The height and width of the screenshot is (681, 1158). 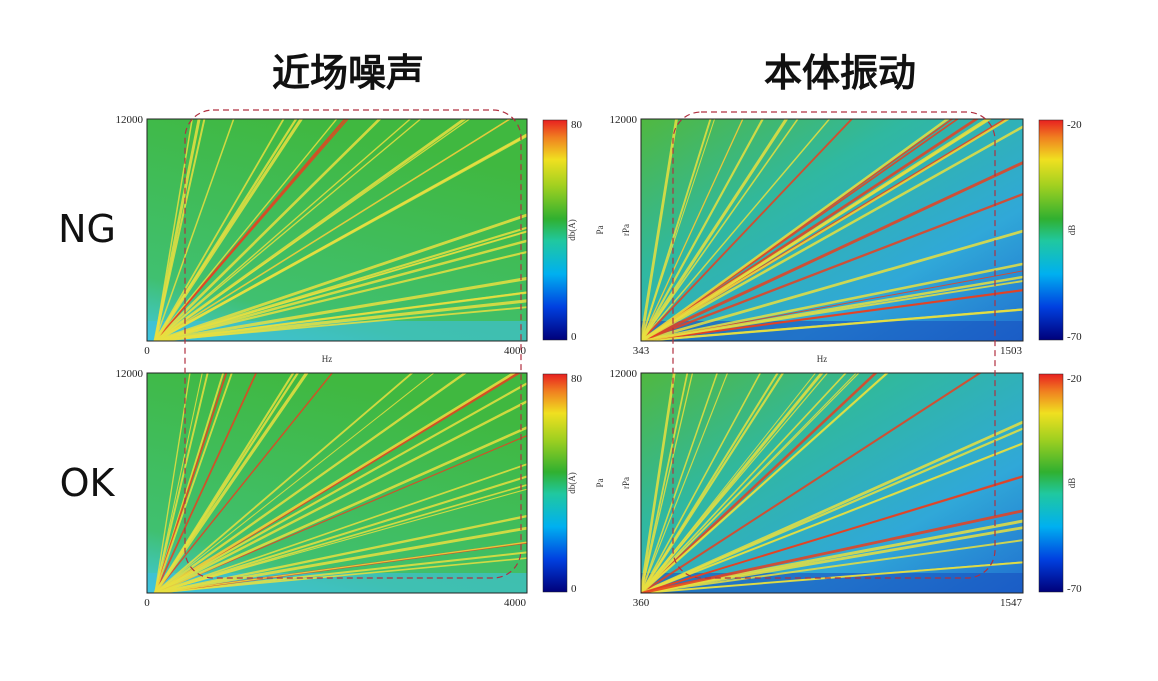 I want to click on column-title: 本体振动, so click(x=840, y=73).